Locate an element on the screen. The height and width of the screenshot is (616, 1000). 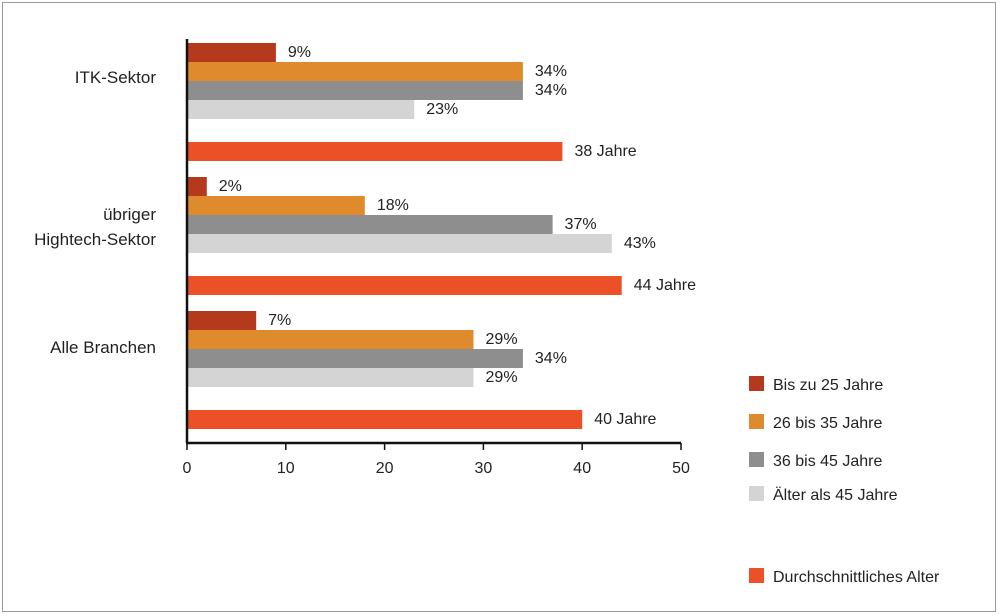
x-tick-label-0: 0 is located at coordinates (187, 468).